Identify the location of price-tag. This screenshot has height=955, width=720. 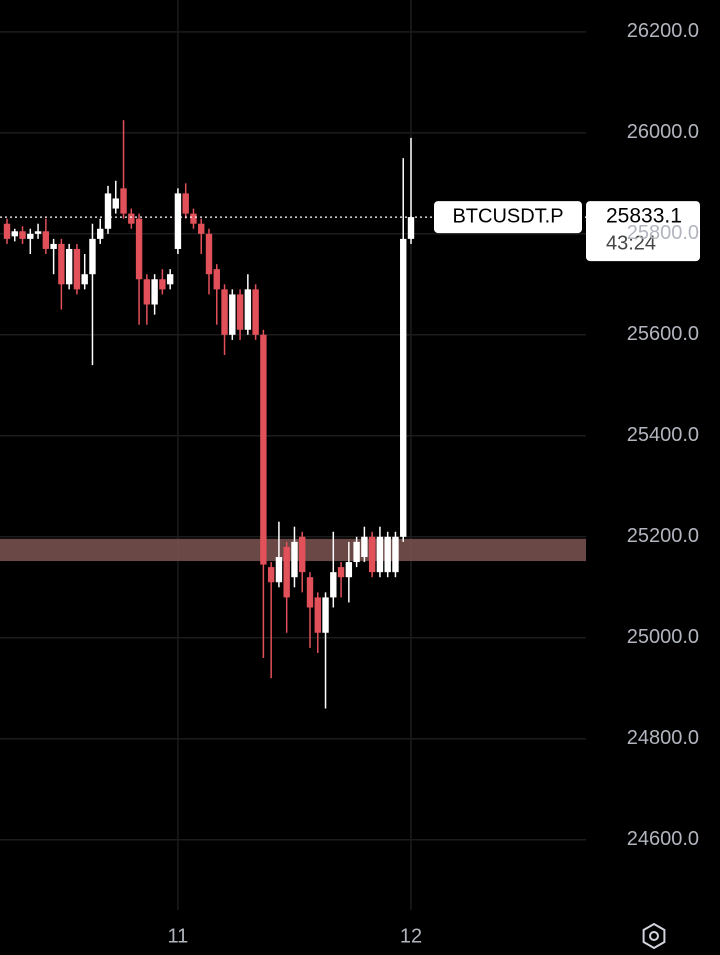
(643, 231).